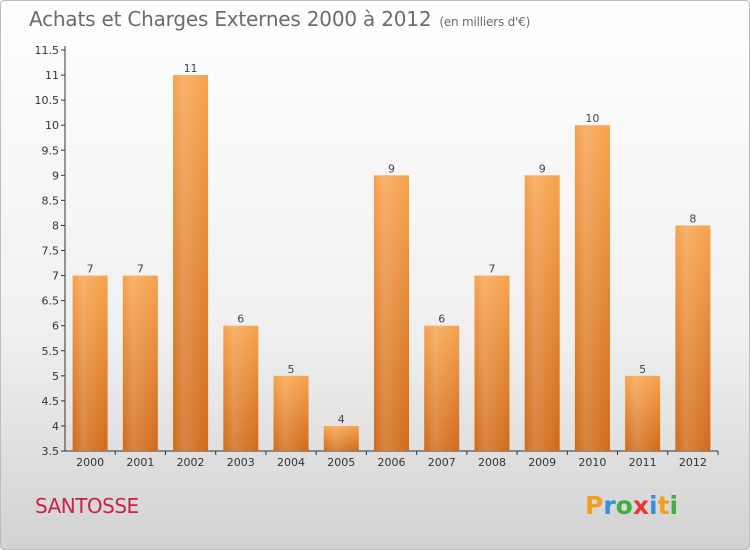 The width and height of the screenshot is (750, 550). I want to click on y-tick-label: 4, so click(55, 426).